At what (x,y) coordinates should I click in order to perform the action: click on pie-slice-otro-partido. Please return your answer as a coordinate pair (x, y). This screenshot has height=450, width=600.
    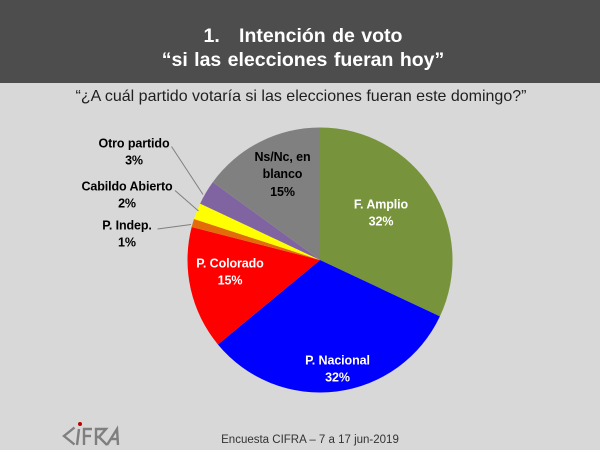
    Looking at the image, I should click on (260, 221).